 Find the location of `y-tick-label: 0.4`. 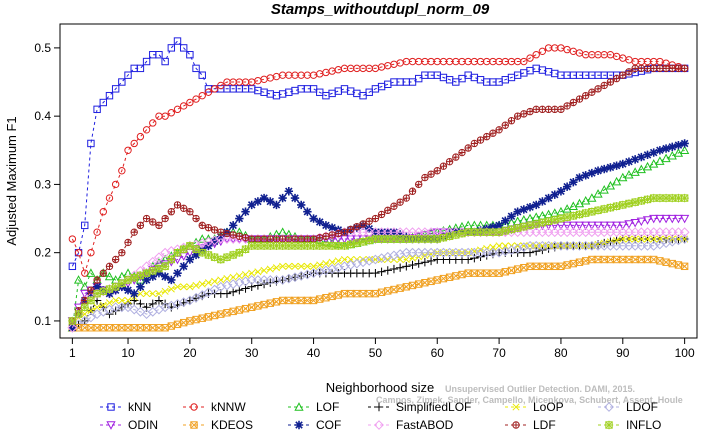

y-tick-label: 0.4 is located at coordinates (42, 116).